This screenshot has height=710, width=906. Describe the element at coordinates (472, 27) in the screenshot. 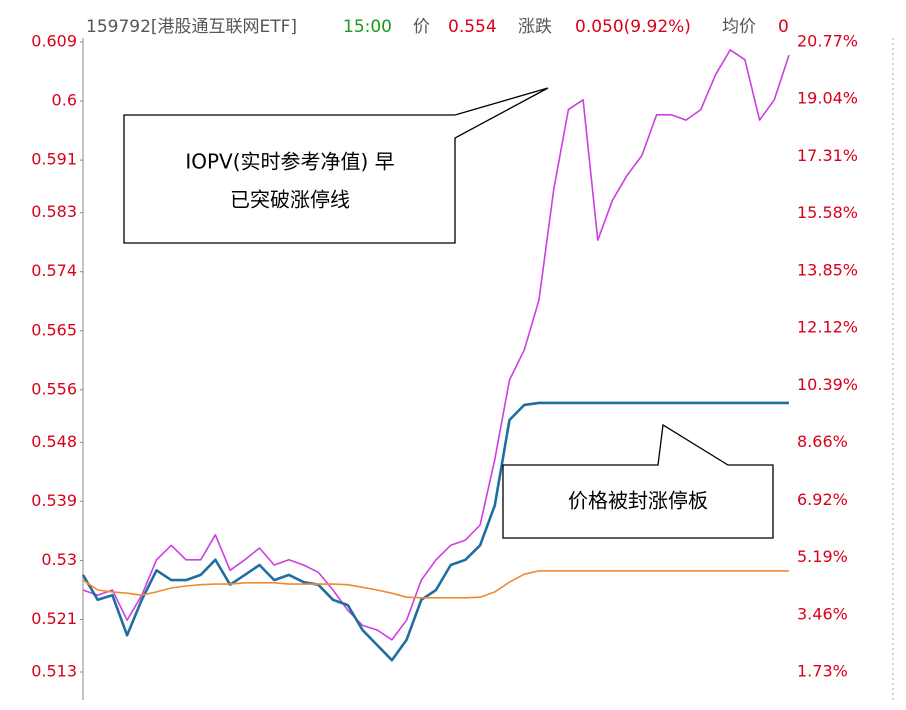

I see `header-value: 0.554` at that location.